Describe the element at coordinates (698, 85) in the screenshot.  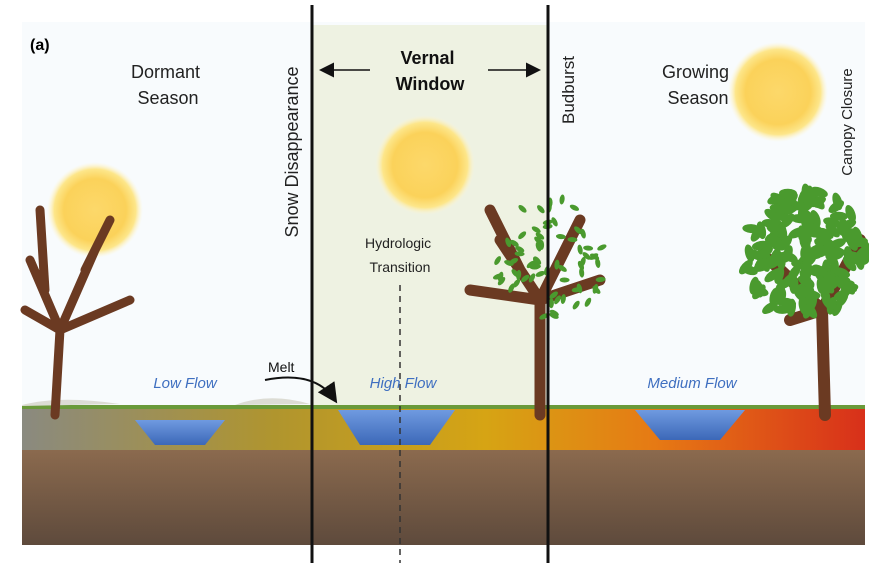
I see `phase-label: Growing Season` at that location.